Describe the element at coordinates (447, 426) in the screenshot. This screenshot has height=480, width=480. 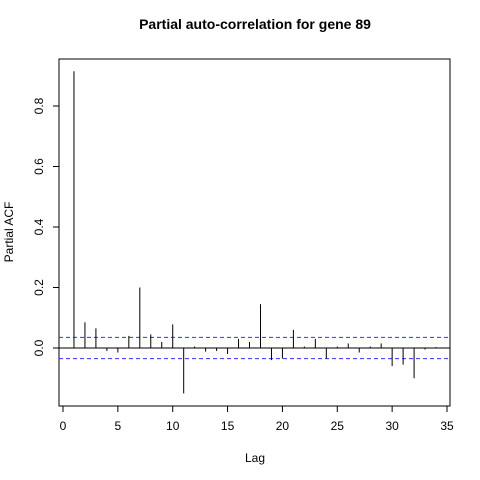
I see `x-tick-label: 35` at that location.